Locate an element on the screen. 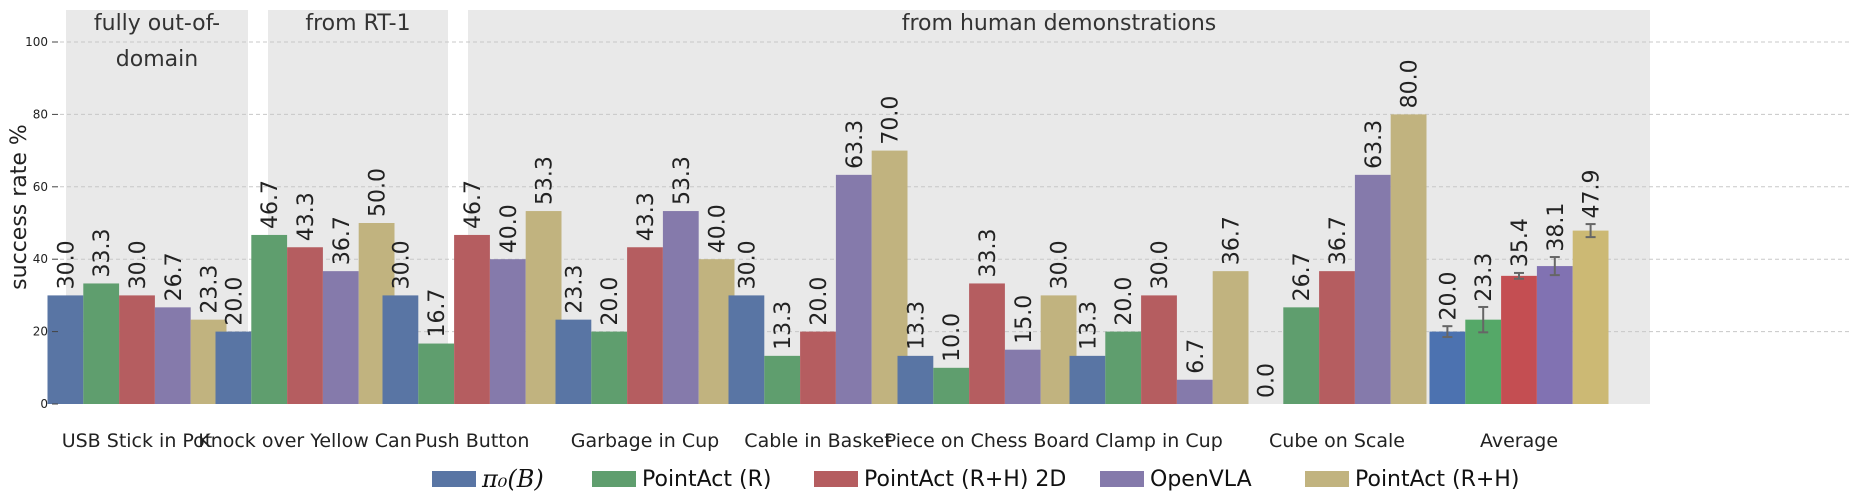 Image resolution: width=1850 pixels, height=493 pixels. legend-swatch-pointact-r is located at coordinates (614, 479).